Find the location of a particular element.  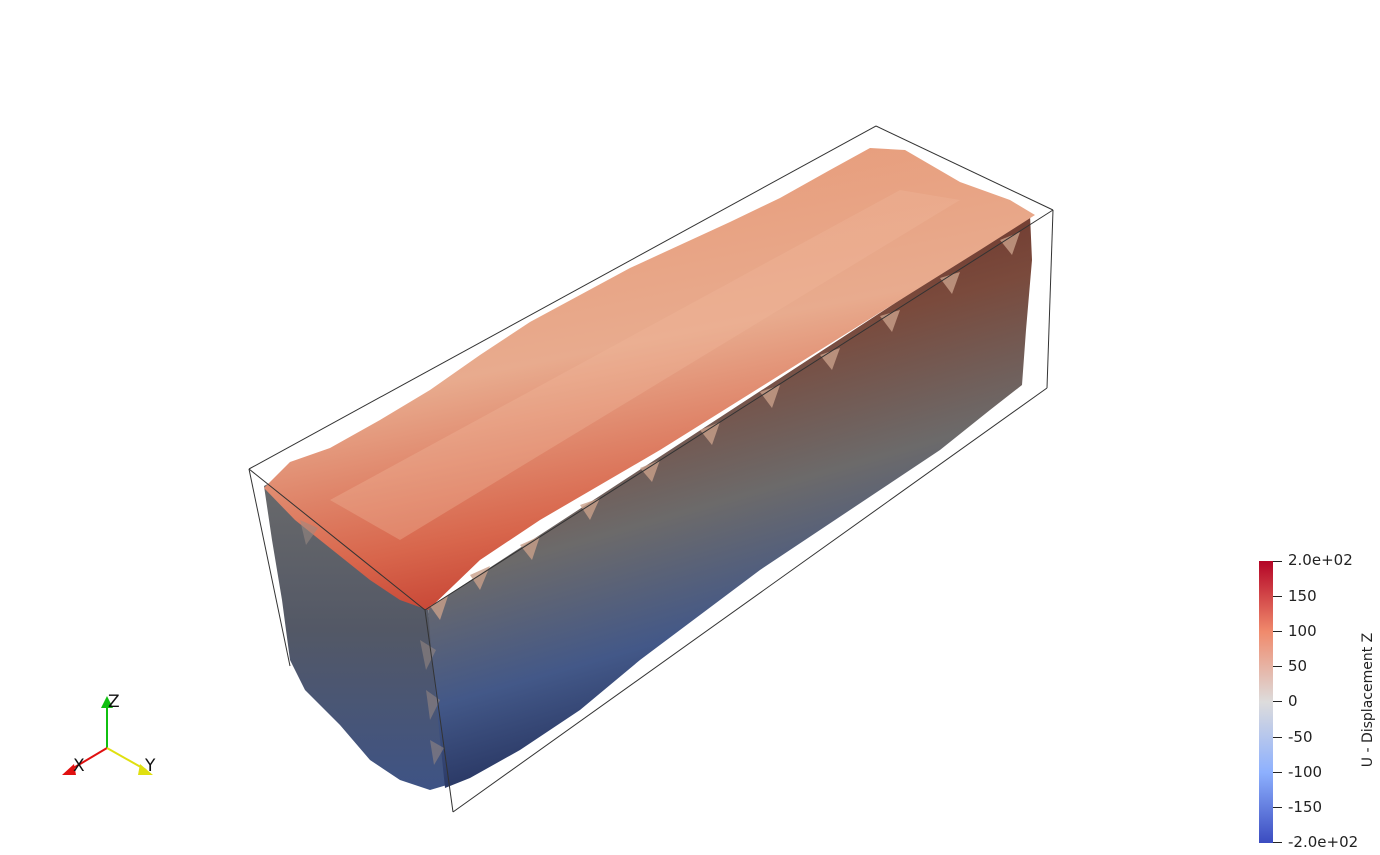

colorbar-label-min: -2.0e+02 is located at coordinates (1323, 842).